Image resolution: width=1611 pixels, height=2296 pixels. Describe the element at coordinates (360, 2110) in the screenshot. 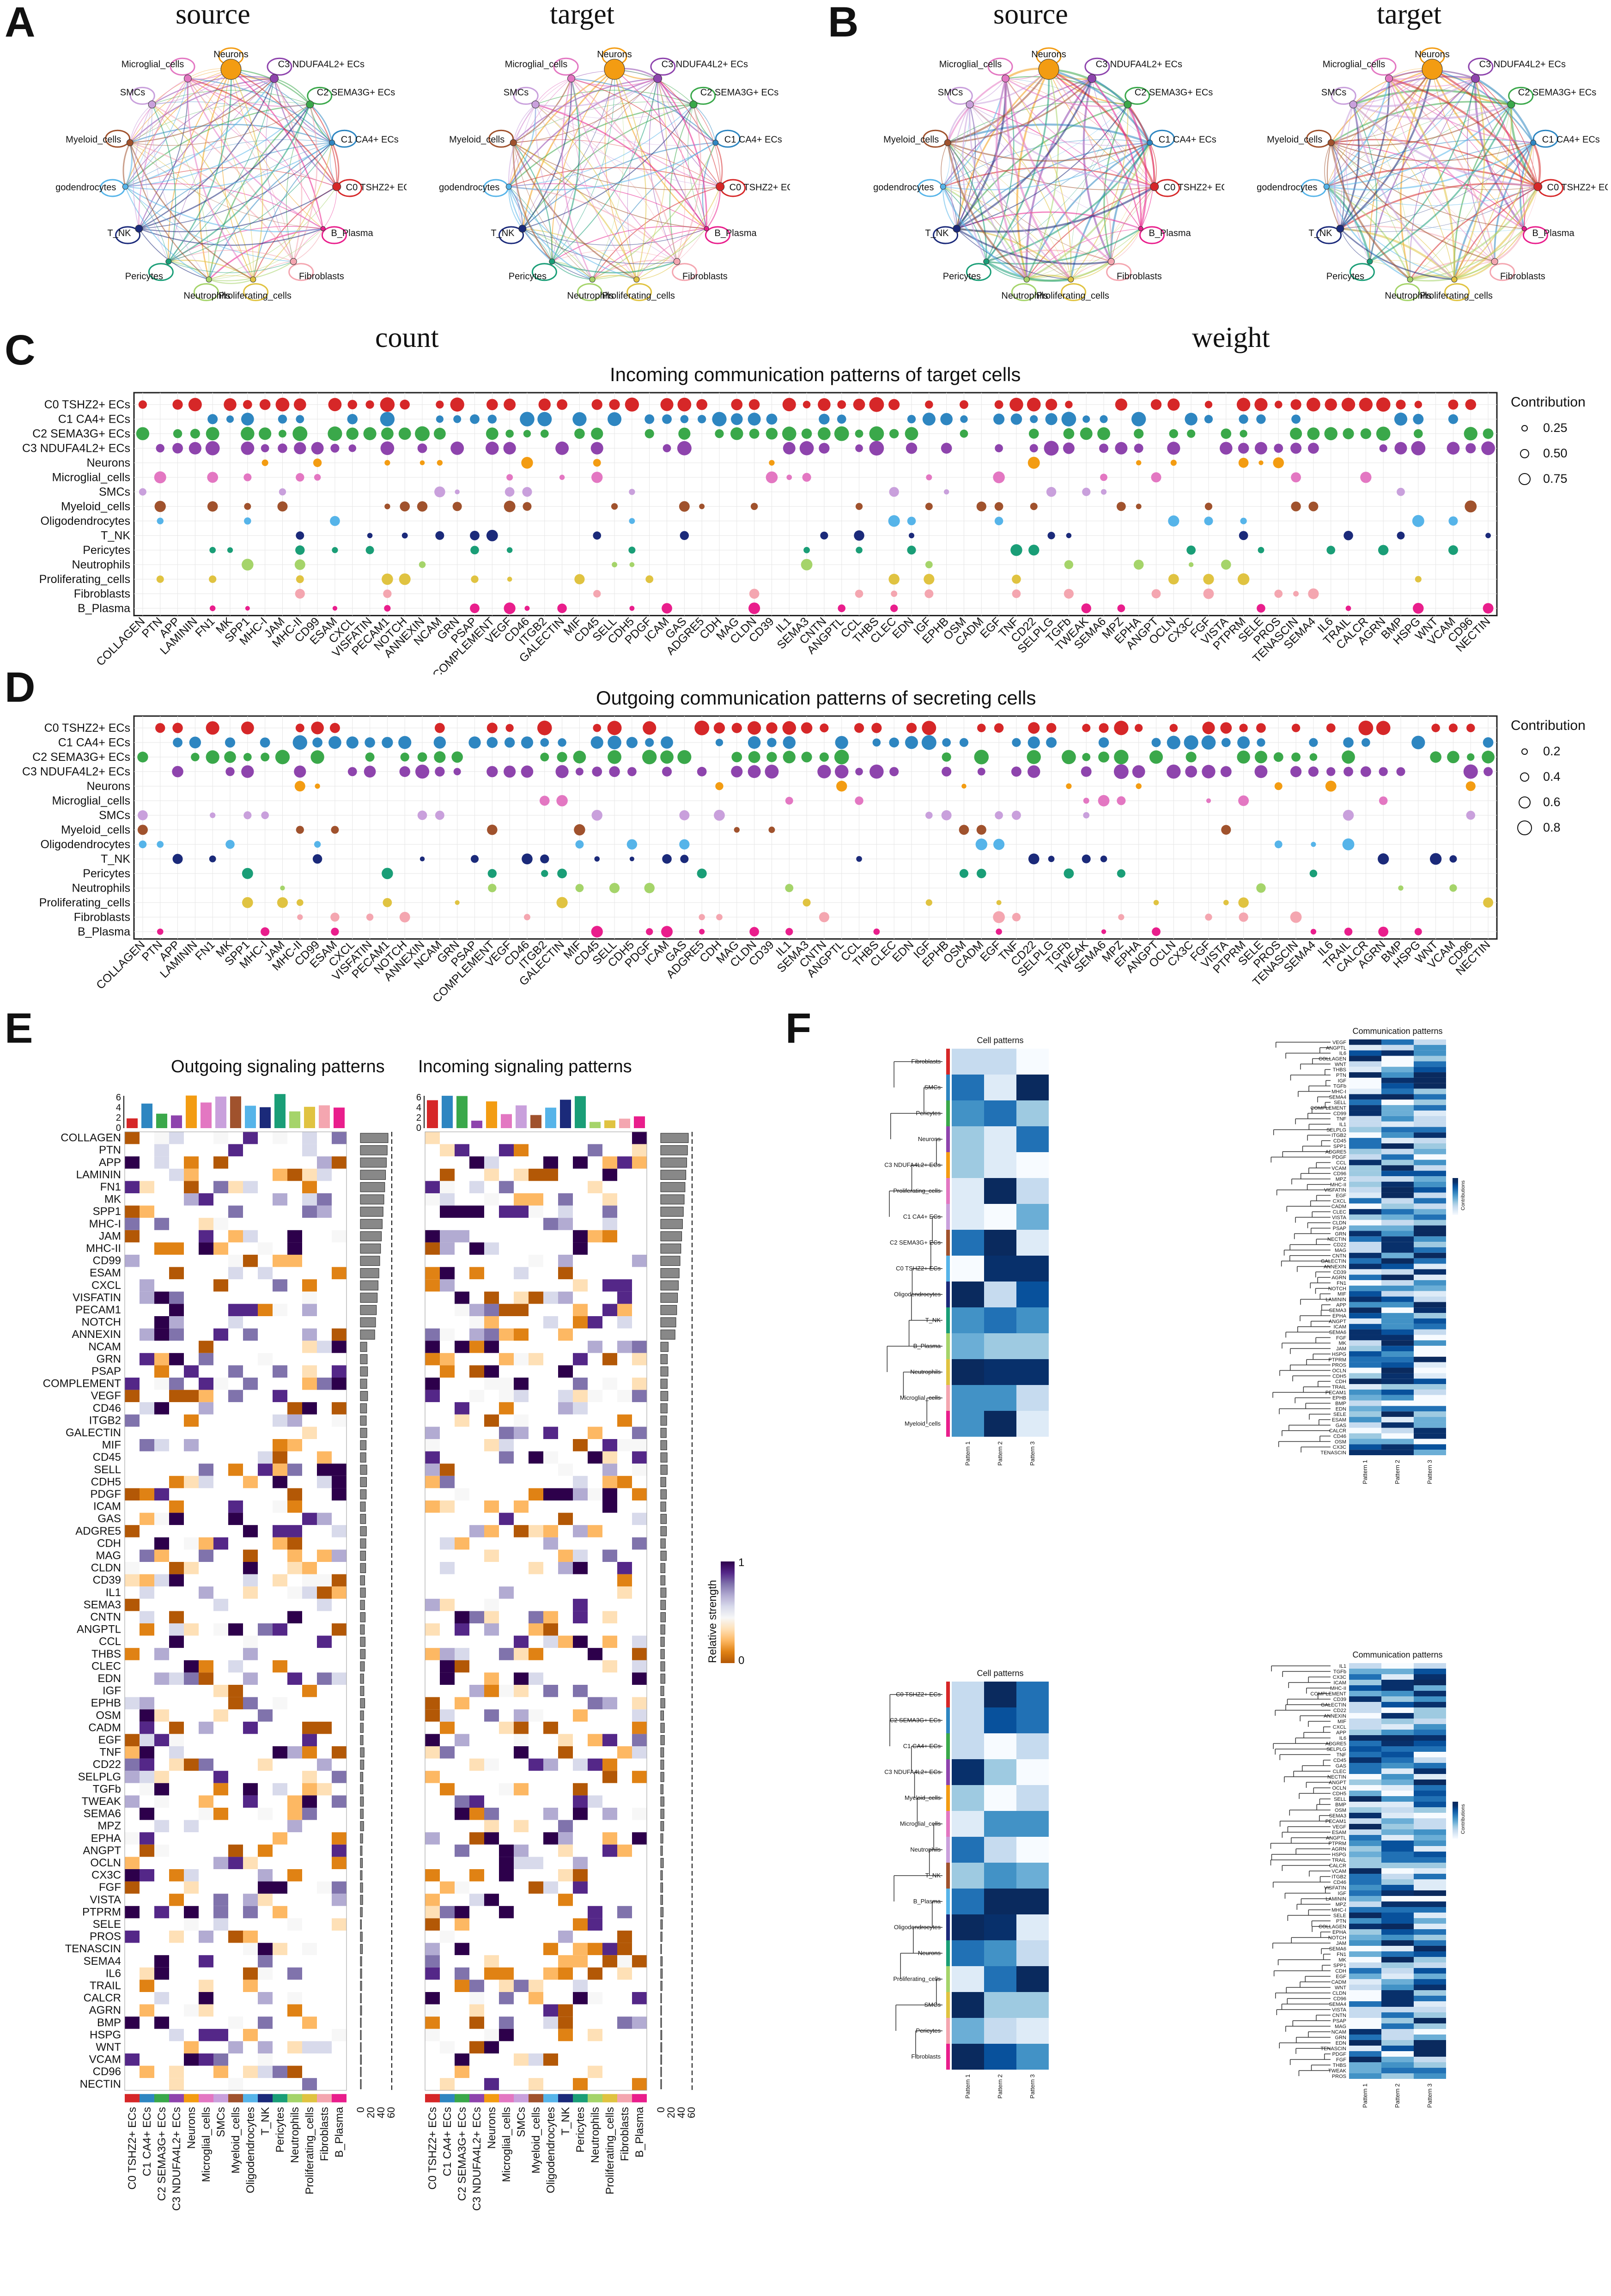

I see `side-axis-tick: 0` at that location.